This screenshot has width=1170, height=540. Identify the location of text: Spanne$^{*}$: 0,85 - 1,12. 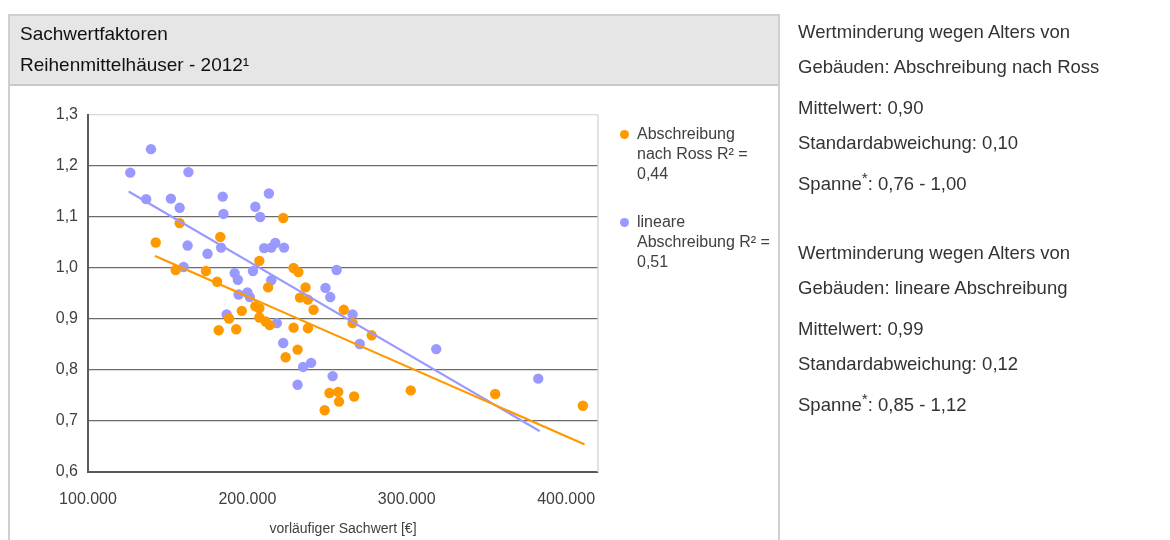
(883, 403).